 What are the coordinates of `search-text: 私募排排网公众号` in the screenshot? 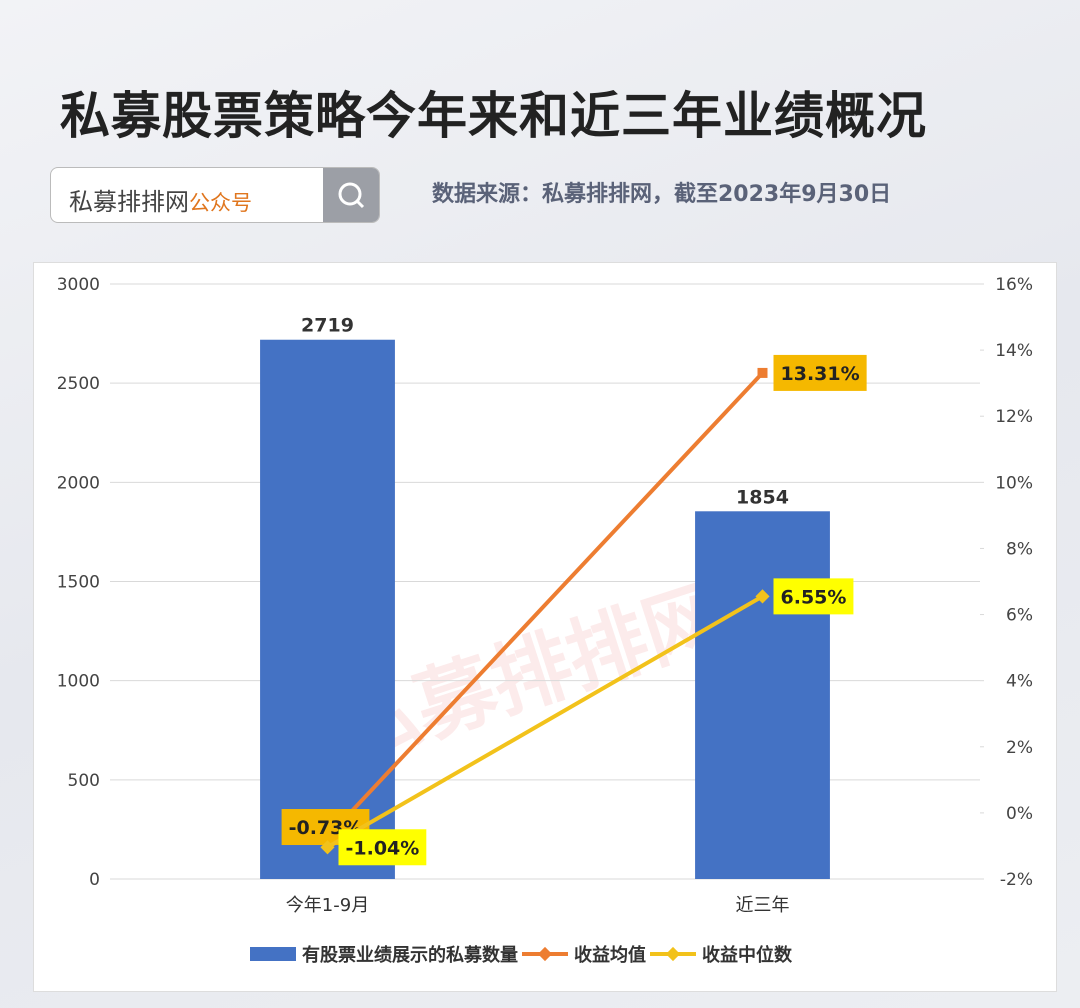 It's located at (160, 199).